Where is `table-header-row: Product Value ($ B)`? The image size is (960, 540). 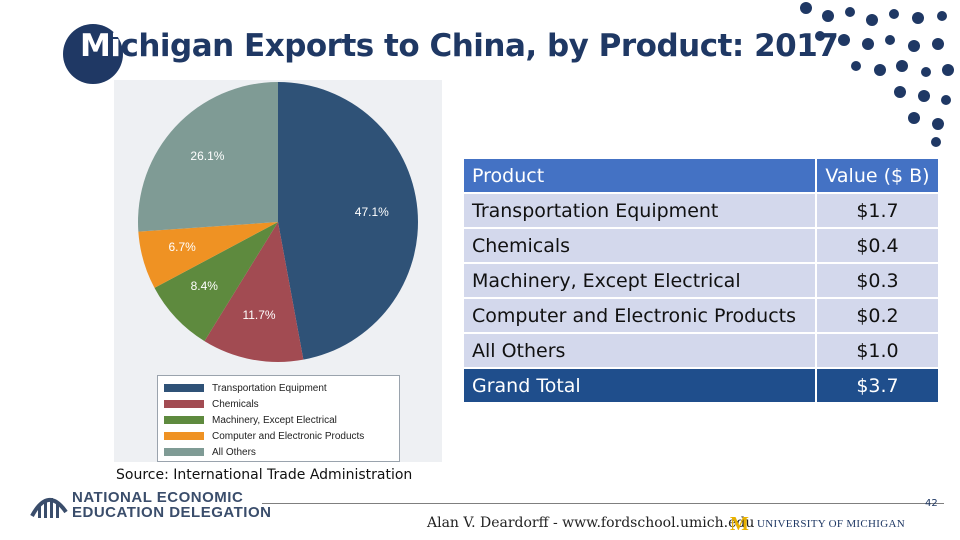 table-header-row: Product Value ($ B) is located at coordinates (701, 175).